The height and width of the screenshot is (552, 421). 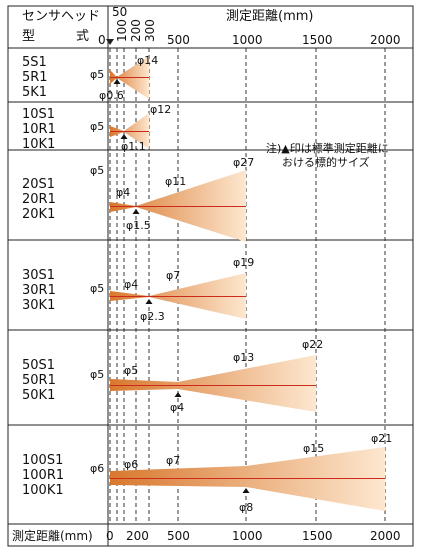 What do you see at coordinates (82, 36) in the screenshot?
I see `header-col-label-format: 式` at bounding box center [82, 36].